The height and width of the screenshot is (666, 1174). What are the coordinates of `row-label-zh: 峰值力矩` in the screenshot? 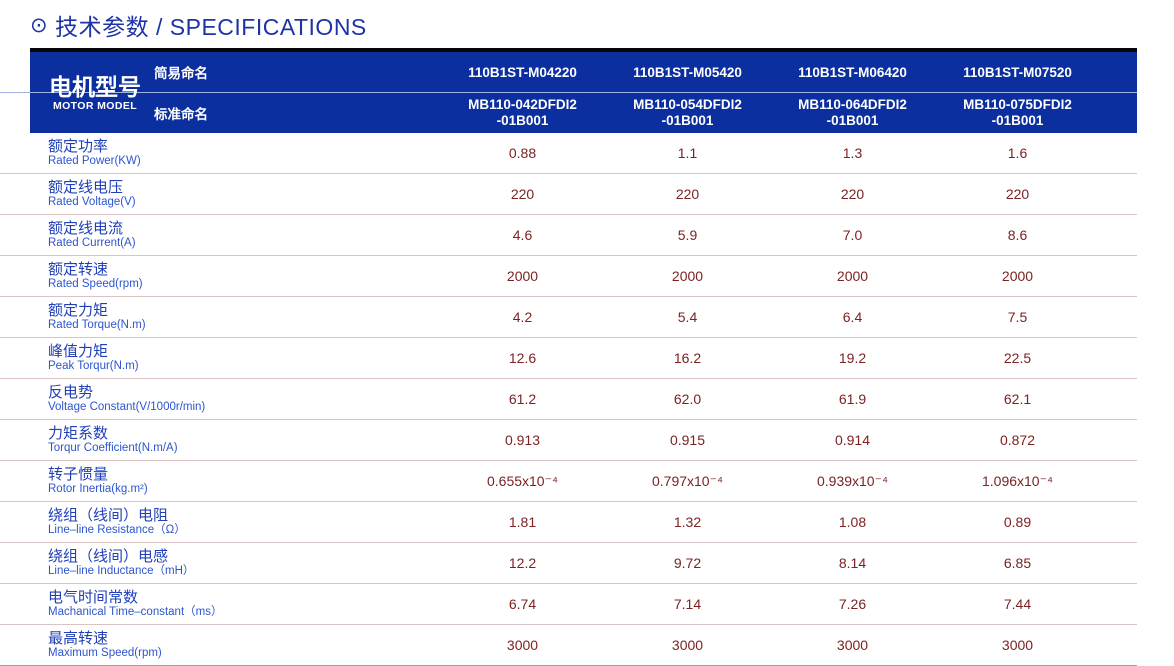 It's located at (78, 351).